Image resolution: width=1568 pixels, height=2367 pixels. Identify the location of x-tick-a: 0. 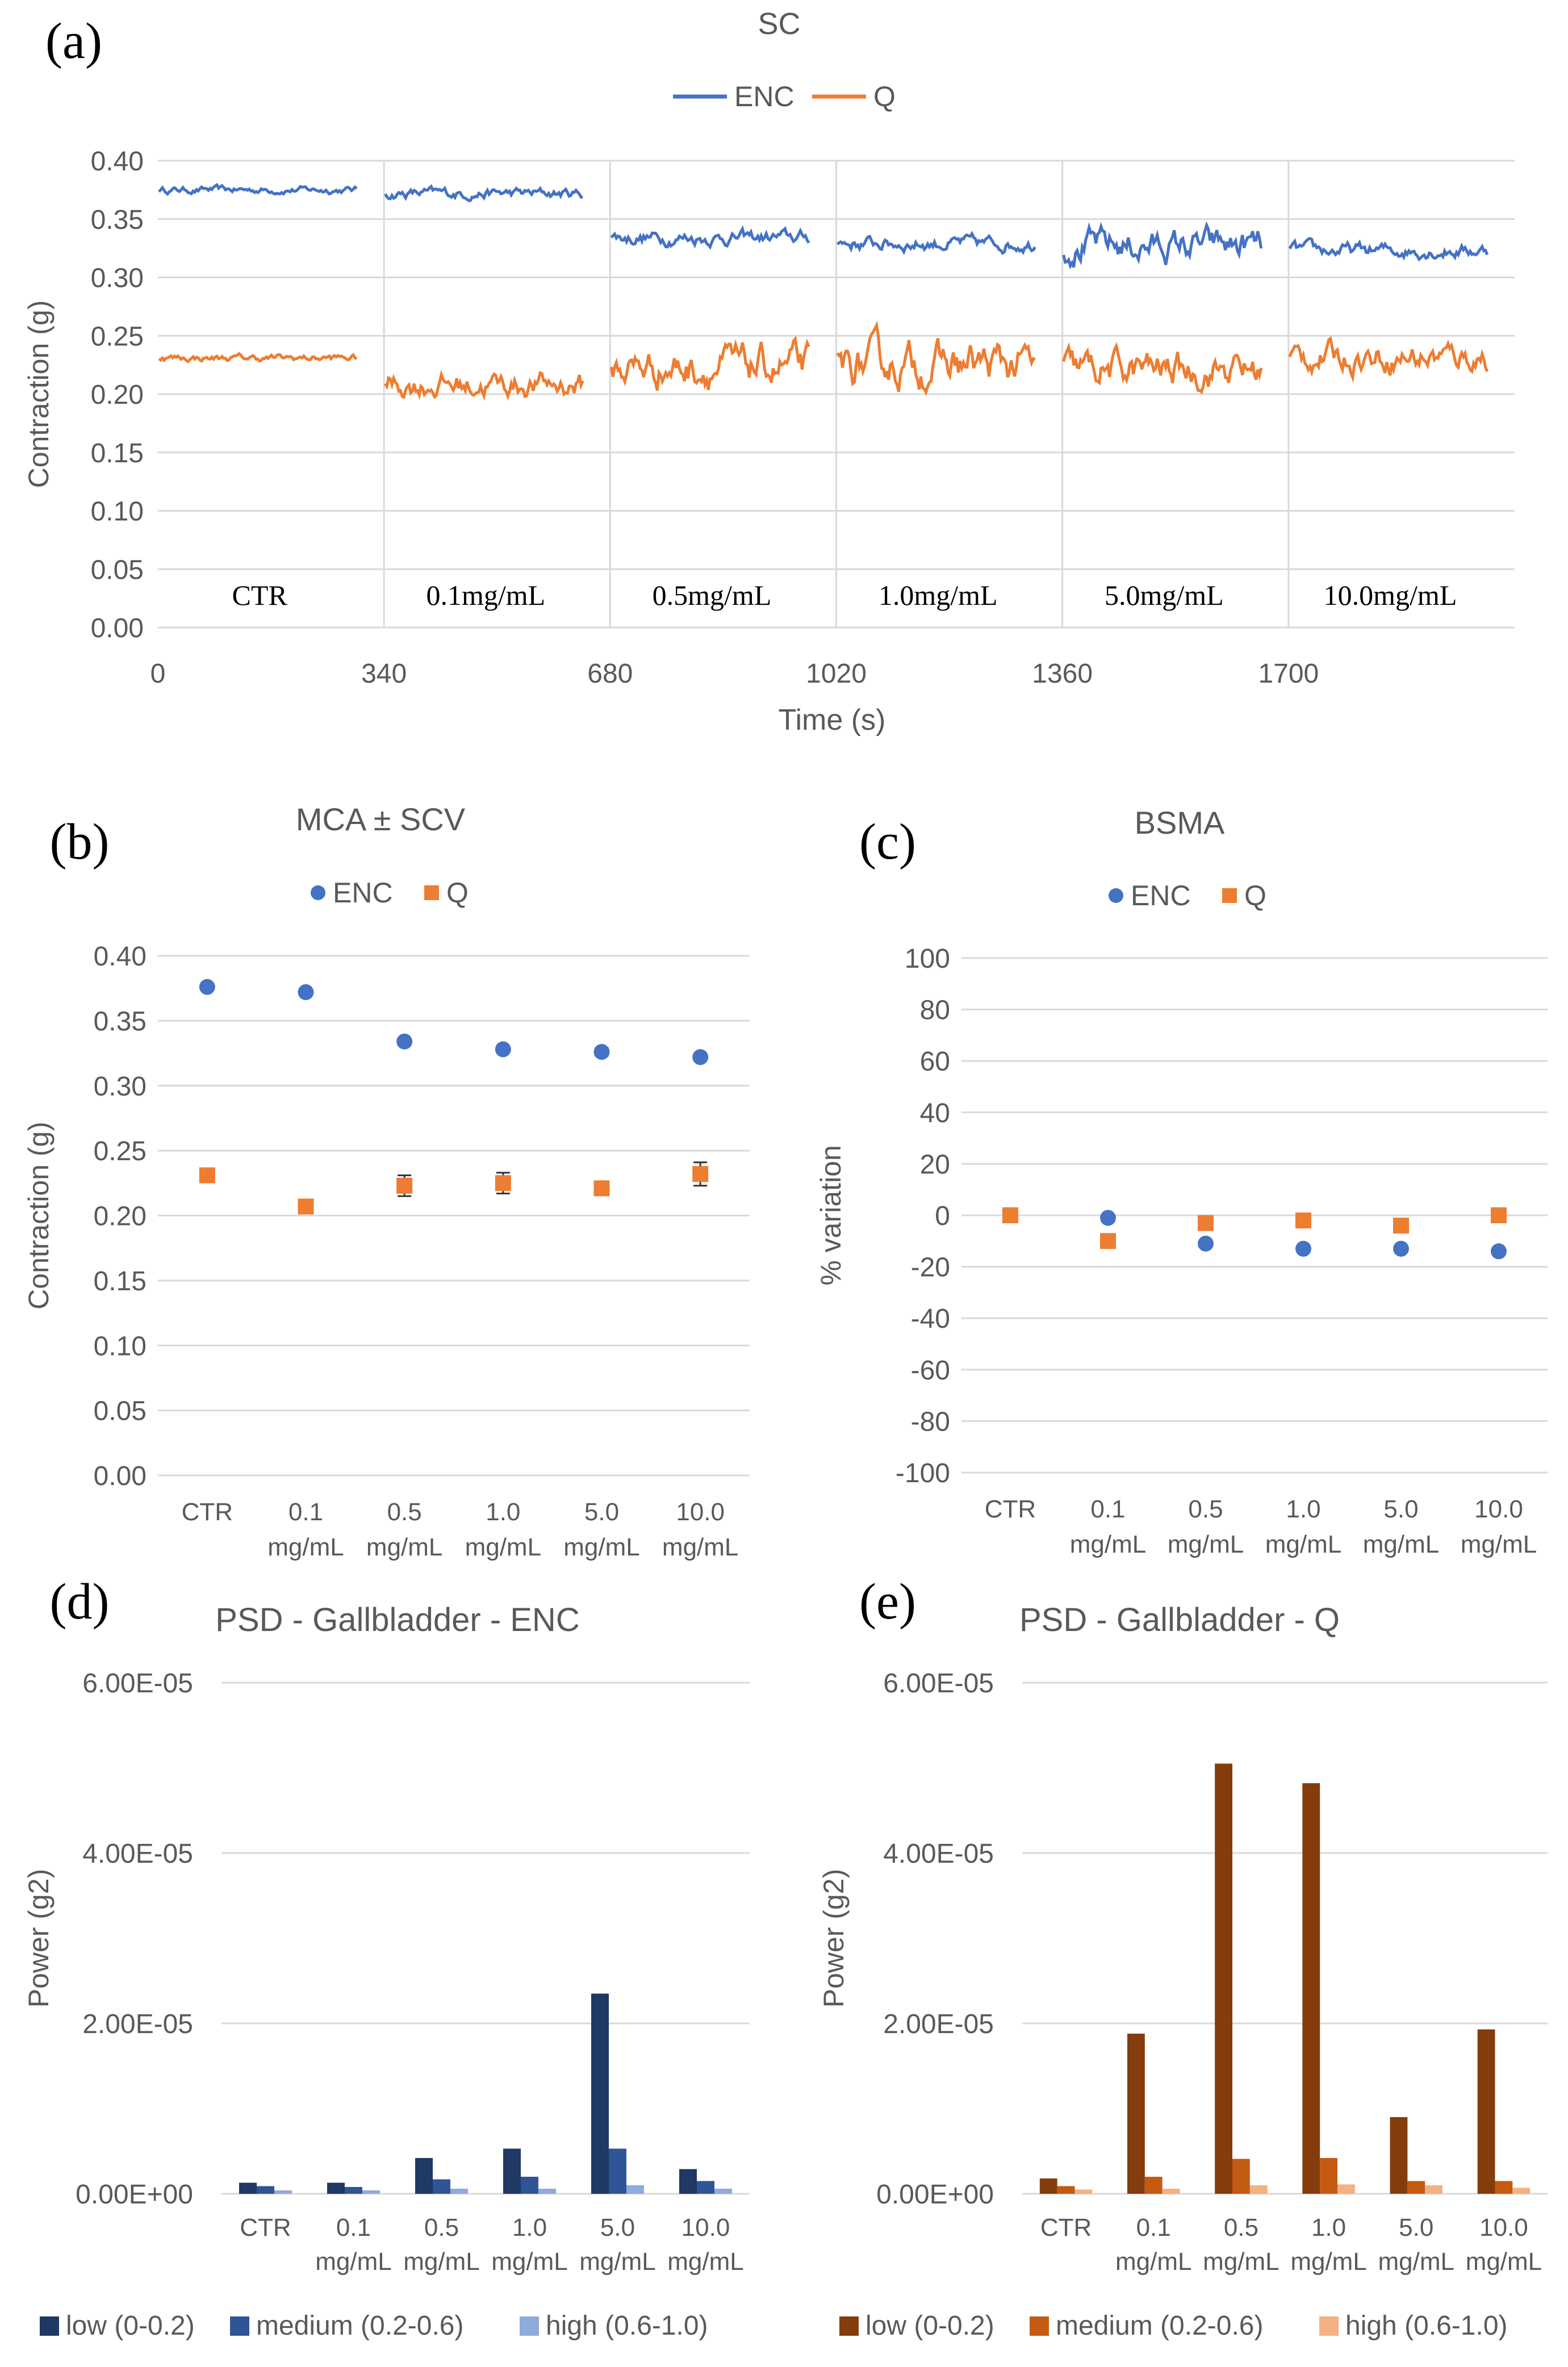
(158, 674).